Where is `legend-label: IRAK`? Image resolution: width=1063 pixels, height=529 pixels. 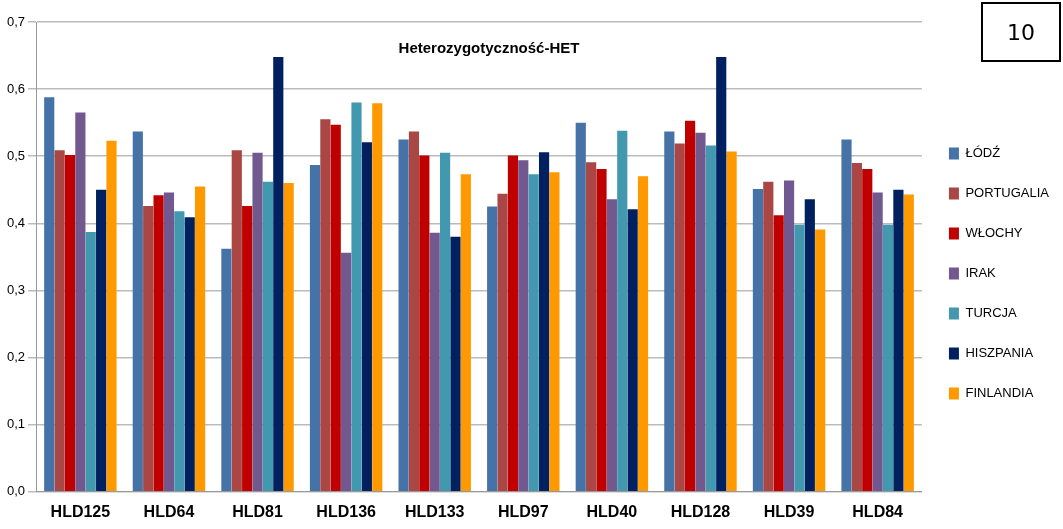
legend-label: IRAK is located at coordinates (981, 273).